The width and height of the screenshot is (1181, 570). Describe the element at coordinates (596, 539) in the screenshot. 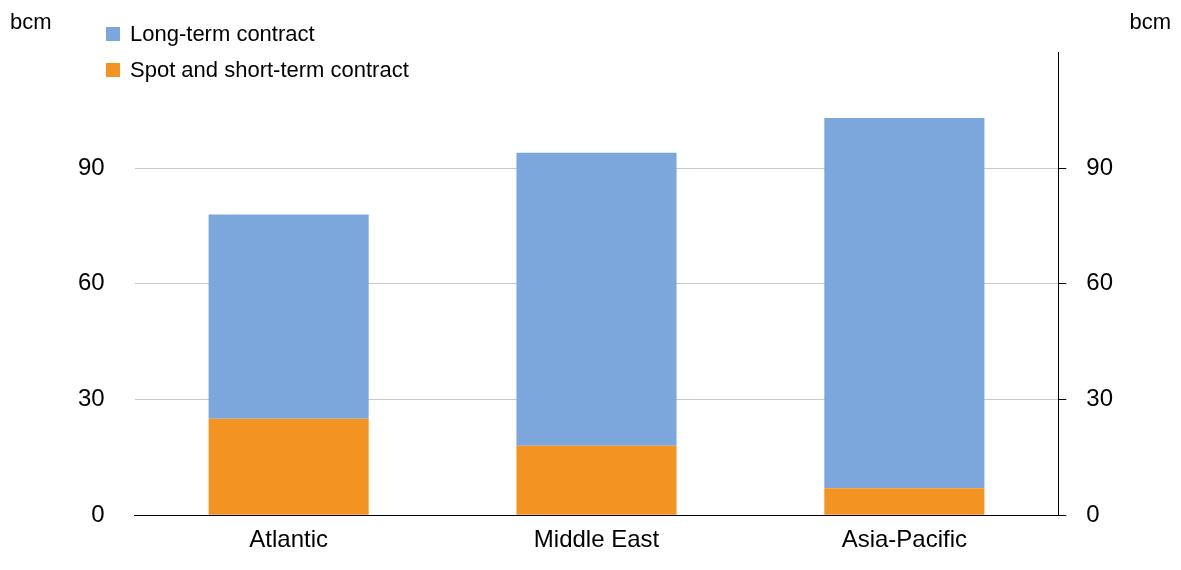

I see `x-tick-label: Middle East` at that location.